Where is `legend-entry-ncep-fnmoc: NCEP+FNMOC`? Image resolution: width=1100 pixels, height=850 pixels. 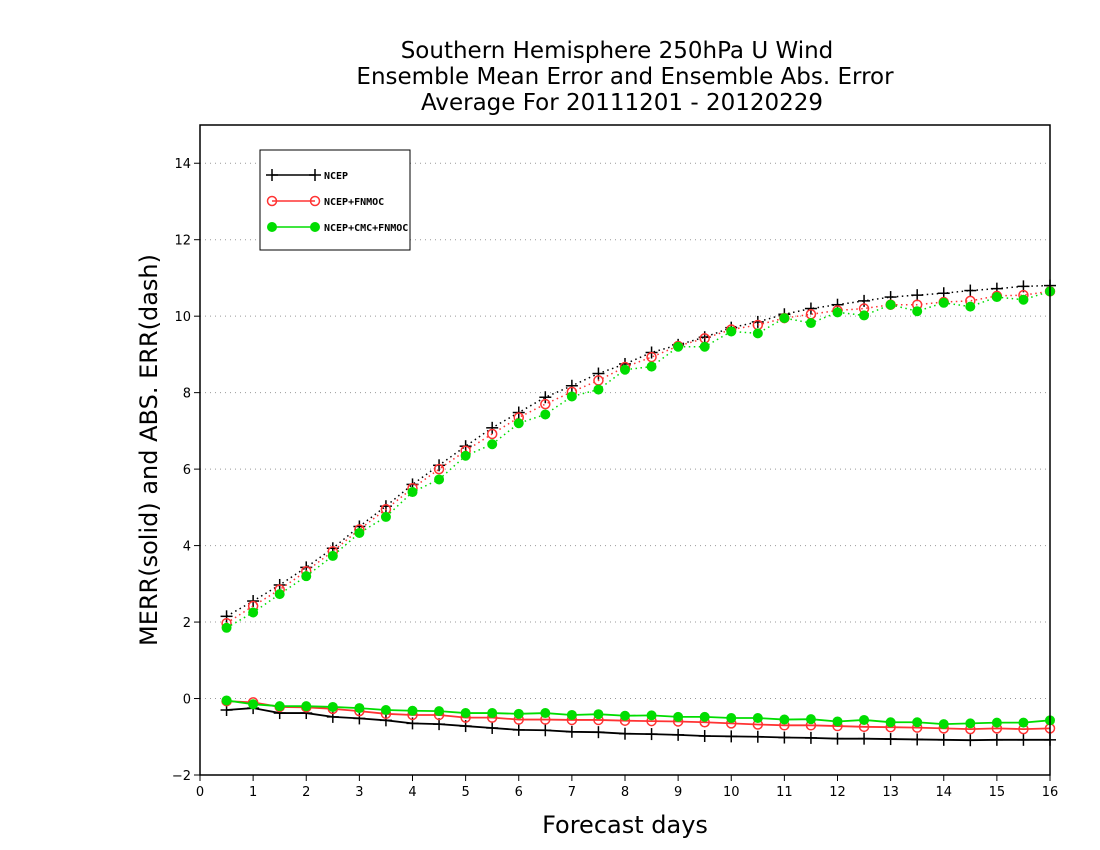 legend-entry-ncep-fnmoc: NCEP+FNMOC is located at coordinates (325, 201).